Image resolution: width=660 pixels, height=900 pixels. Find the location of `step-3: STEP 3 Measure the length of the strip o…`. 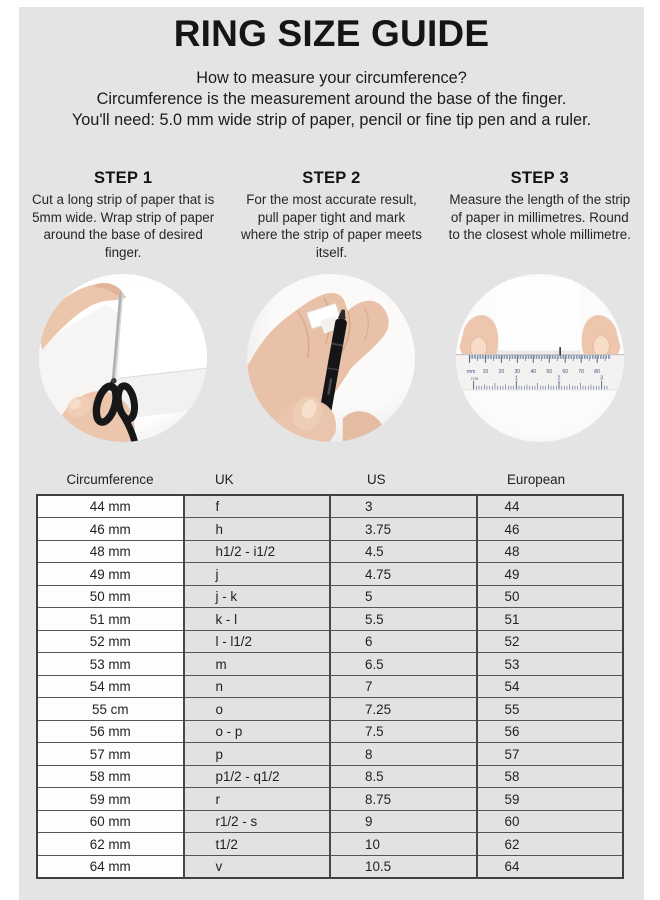

step-3: STEP 3 Measure the length of the strip o… is located at coordinates (540, 215).